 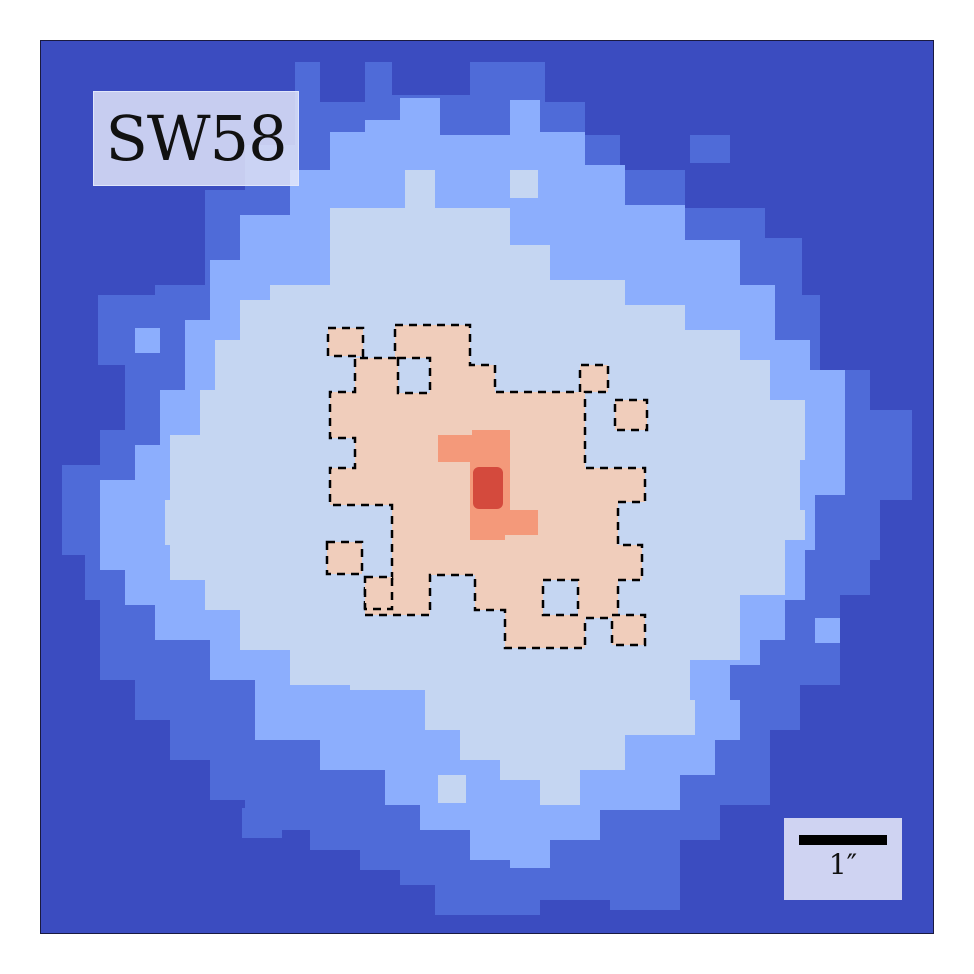 I want to click on contour-peak, so click(x=488, y=488).